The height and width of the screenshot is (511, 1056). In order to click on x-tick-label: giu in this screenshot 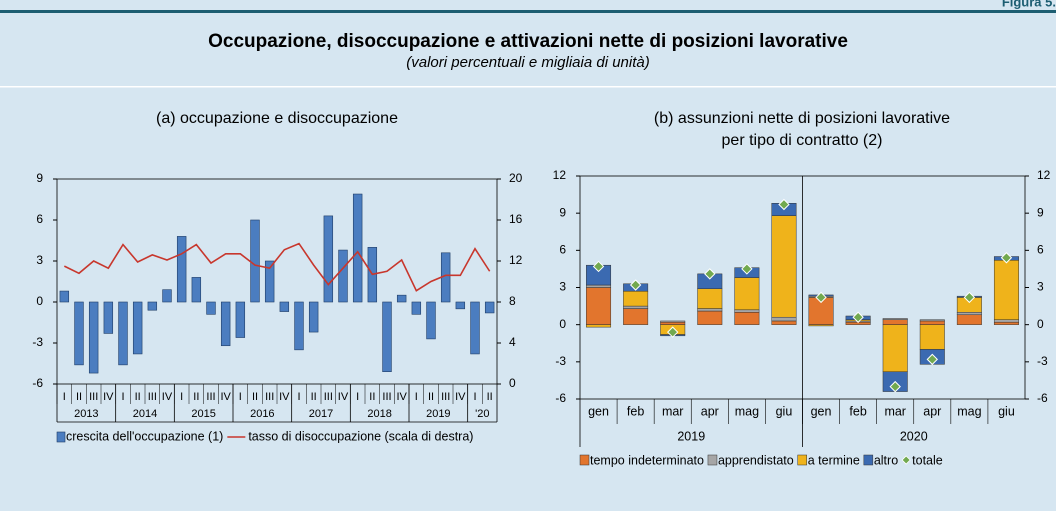, I will do `click(1006, 411)`.